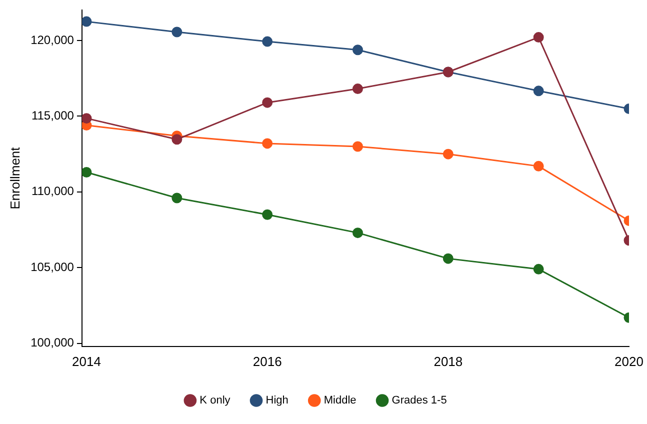 The width and height of the screenshot is (647, 424). I want to click on y-tick-label: 110,000, so click(52, 191).